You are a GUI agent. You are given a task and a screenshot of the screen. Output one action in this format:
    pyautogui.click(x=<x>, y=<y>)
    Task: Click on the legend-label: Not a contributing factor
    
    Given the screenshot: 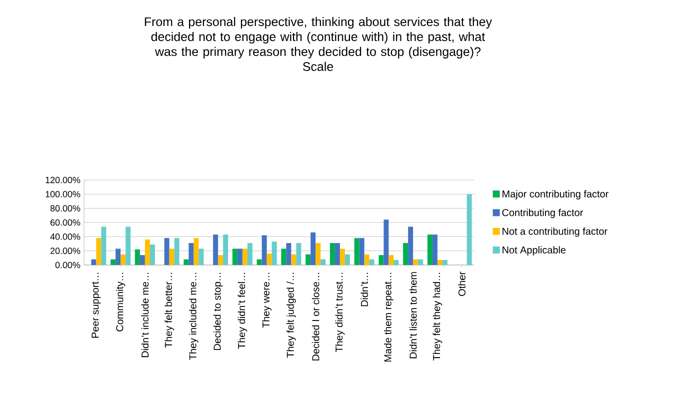 What is the action you would take?
    pyautogui.click(x=555, y=232)
    